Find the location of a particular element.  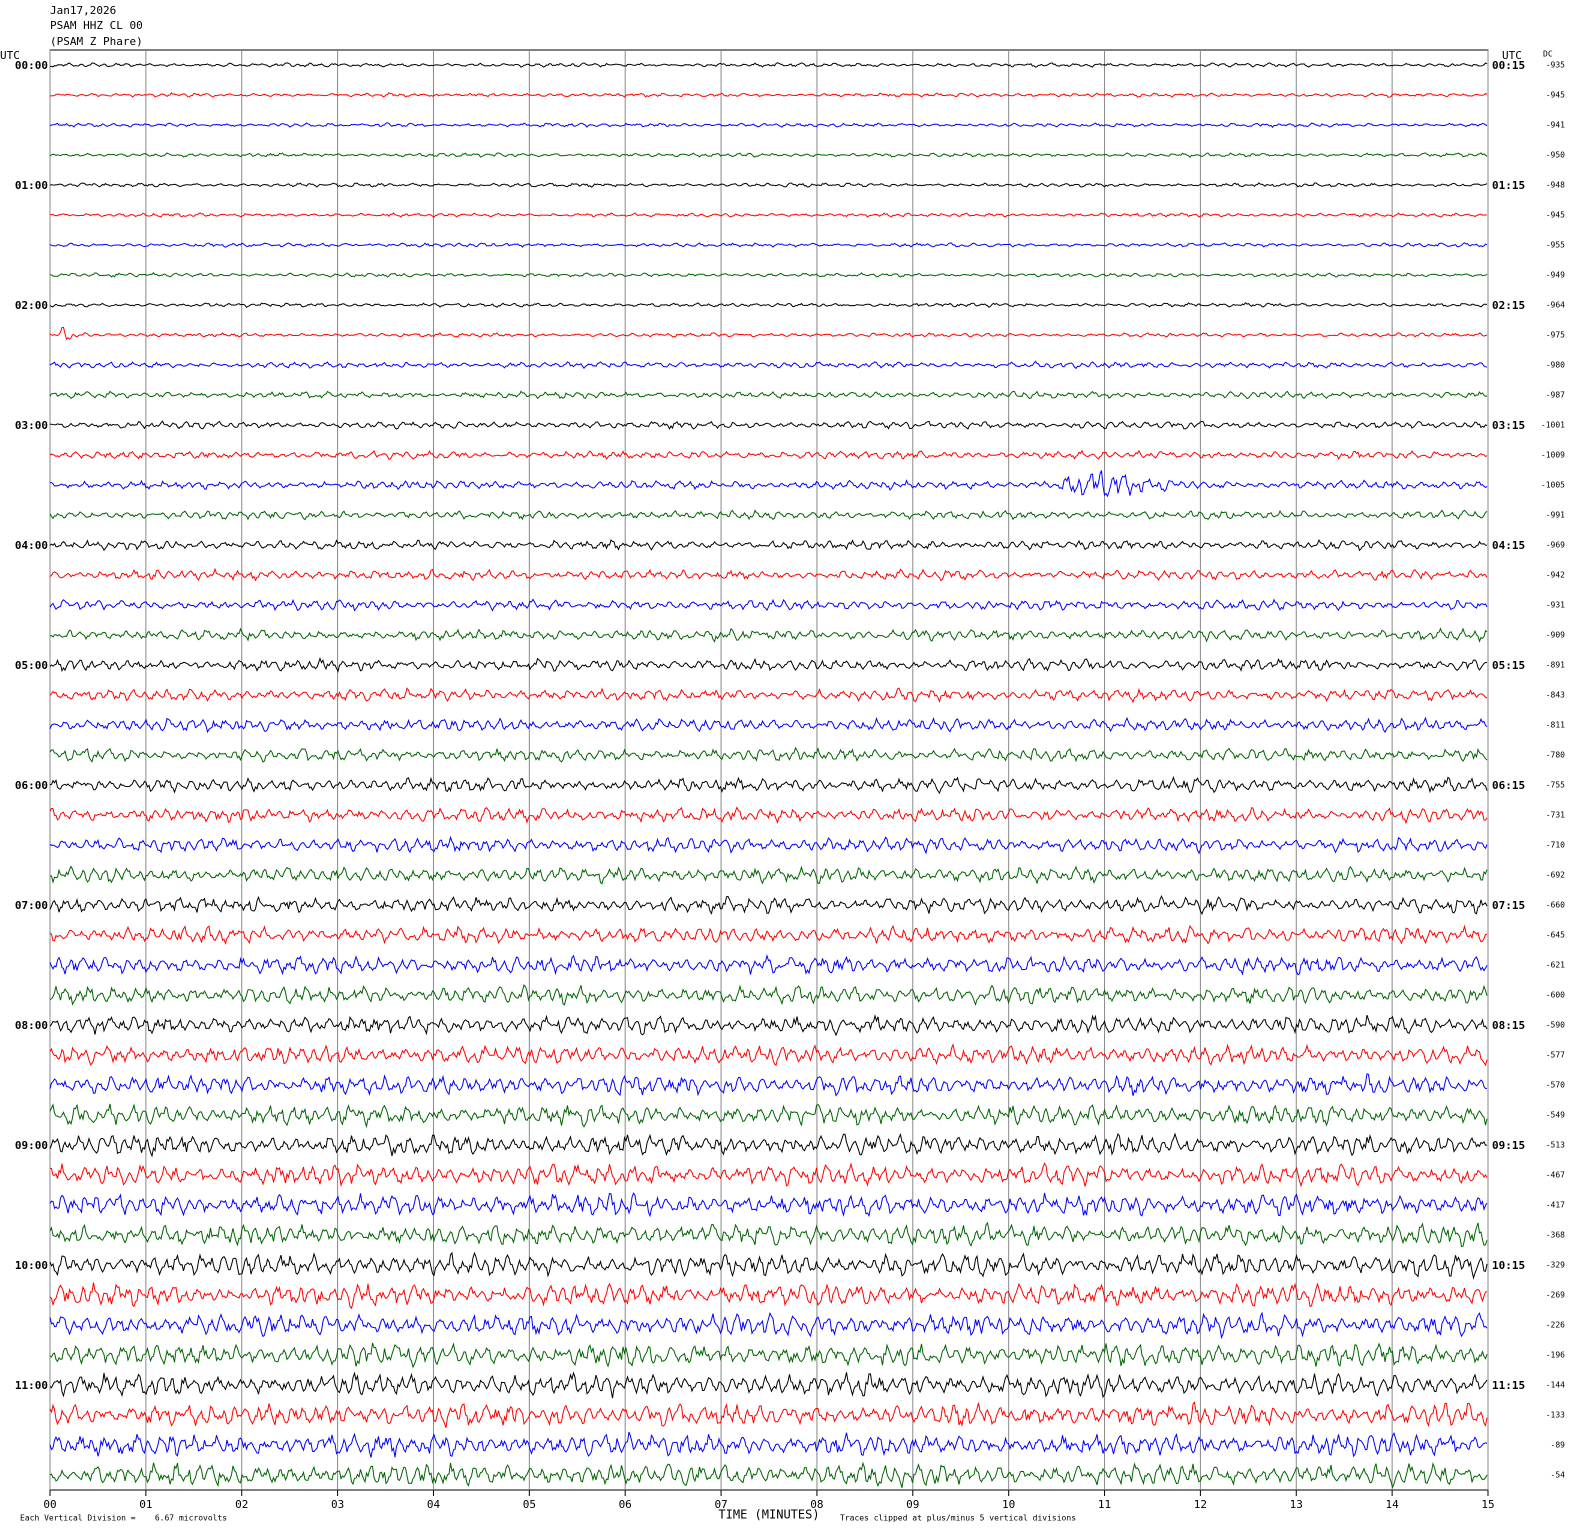

dc-offset: -144 is located at coordinates (1555, 1385).